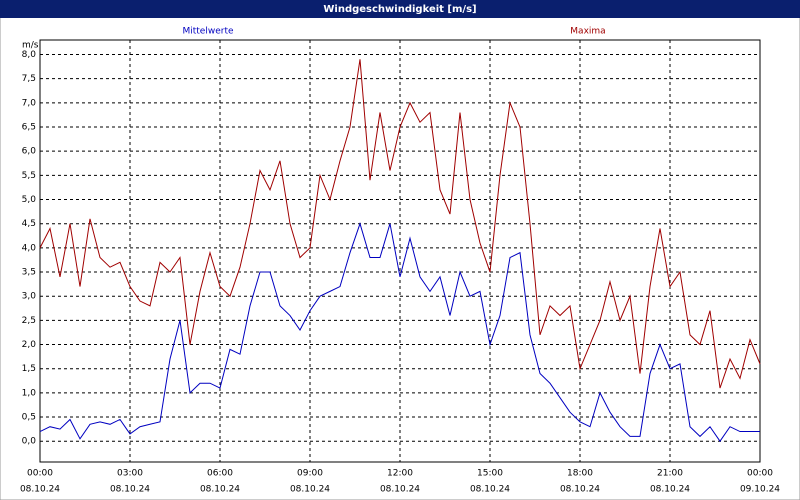 The image size is (800, 500). What do you see at coordinates (220, 474) in the screenshot?
I see `x-tick-label: 06:00` at bounding box center [220, 474].